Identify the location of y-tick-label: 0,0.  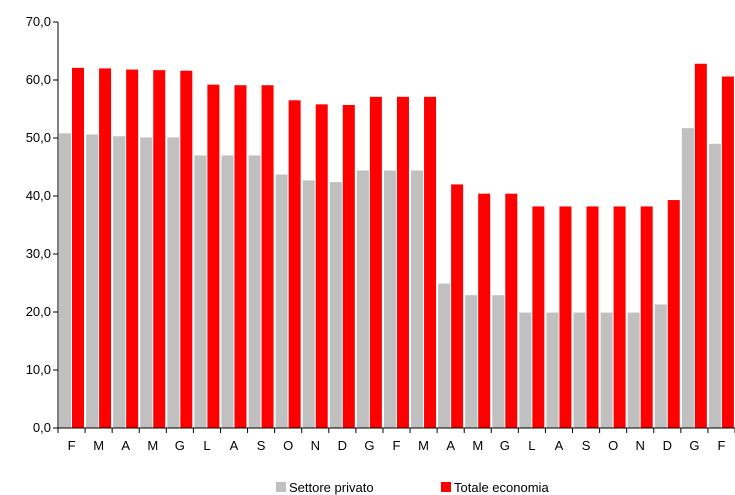
(42, 427).